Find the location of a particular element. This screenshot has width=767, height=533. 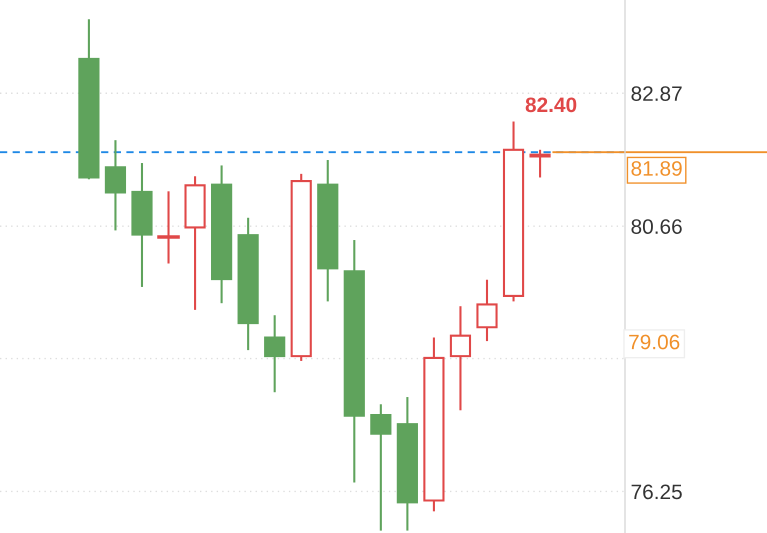

y-tick-label: 80.66 is located at coordinates (656, 226).